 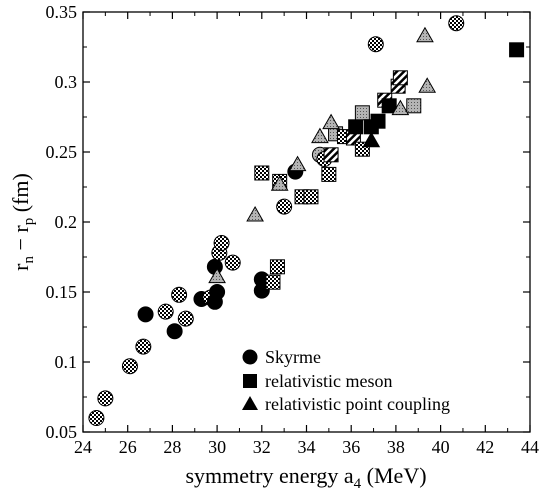 I want to click on x-tick-label: 26, so click(x=128, y=447).